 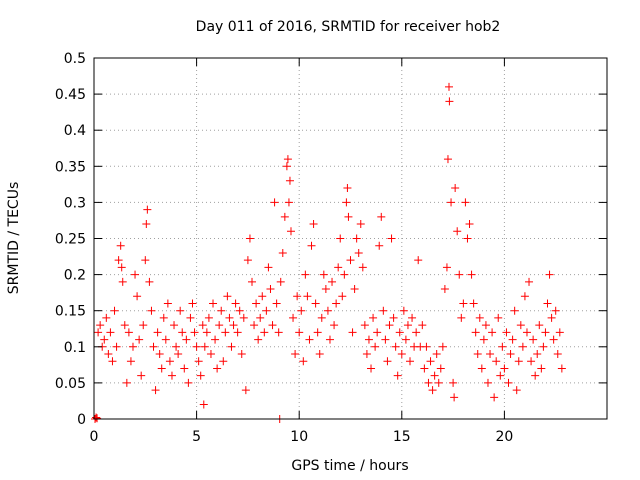 I want to click on y-tick-label: 0.4, so click(x=75, y=131).